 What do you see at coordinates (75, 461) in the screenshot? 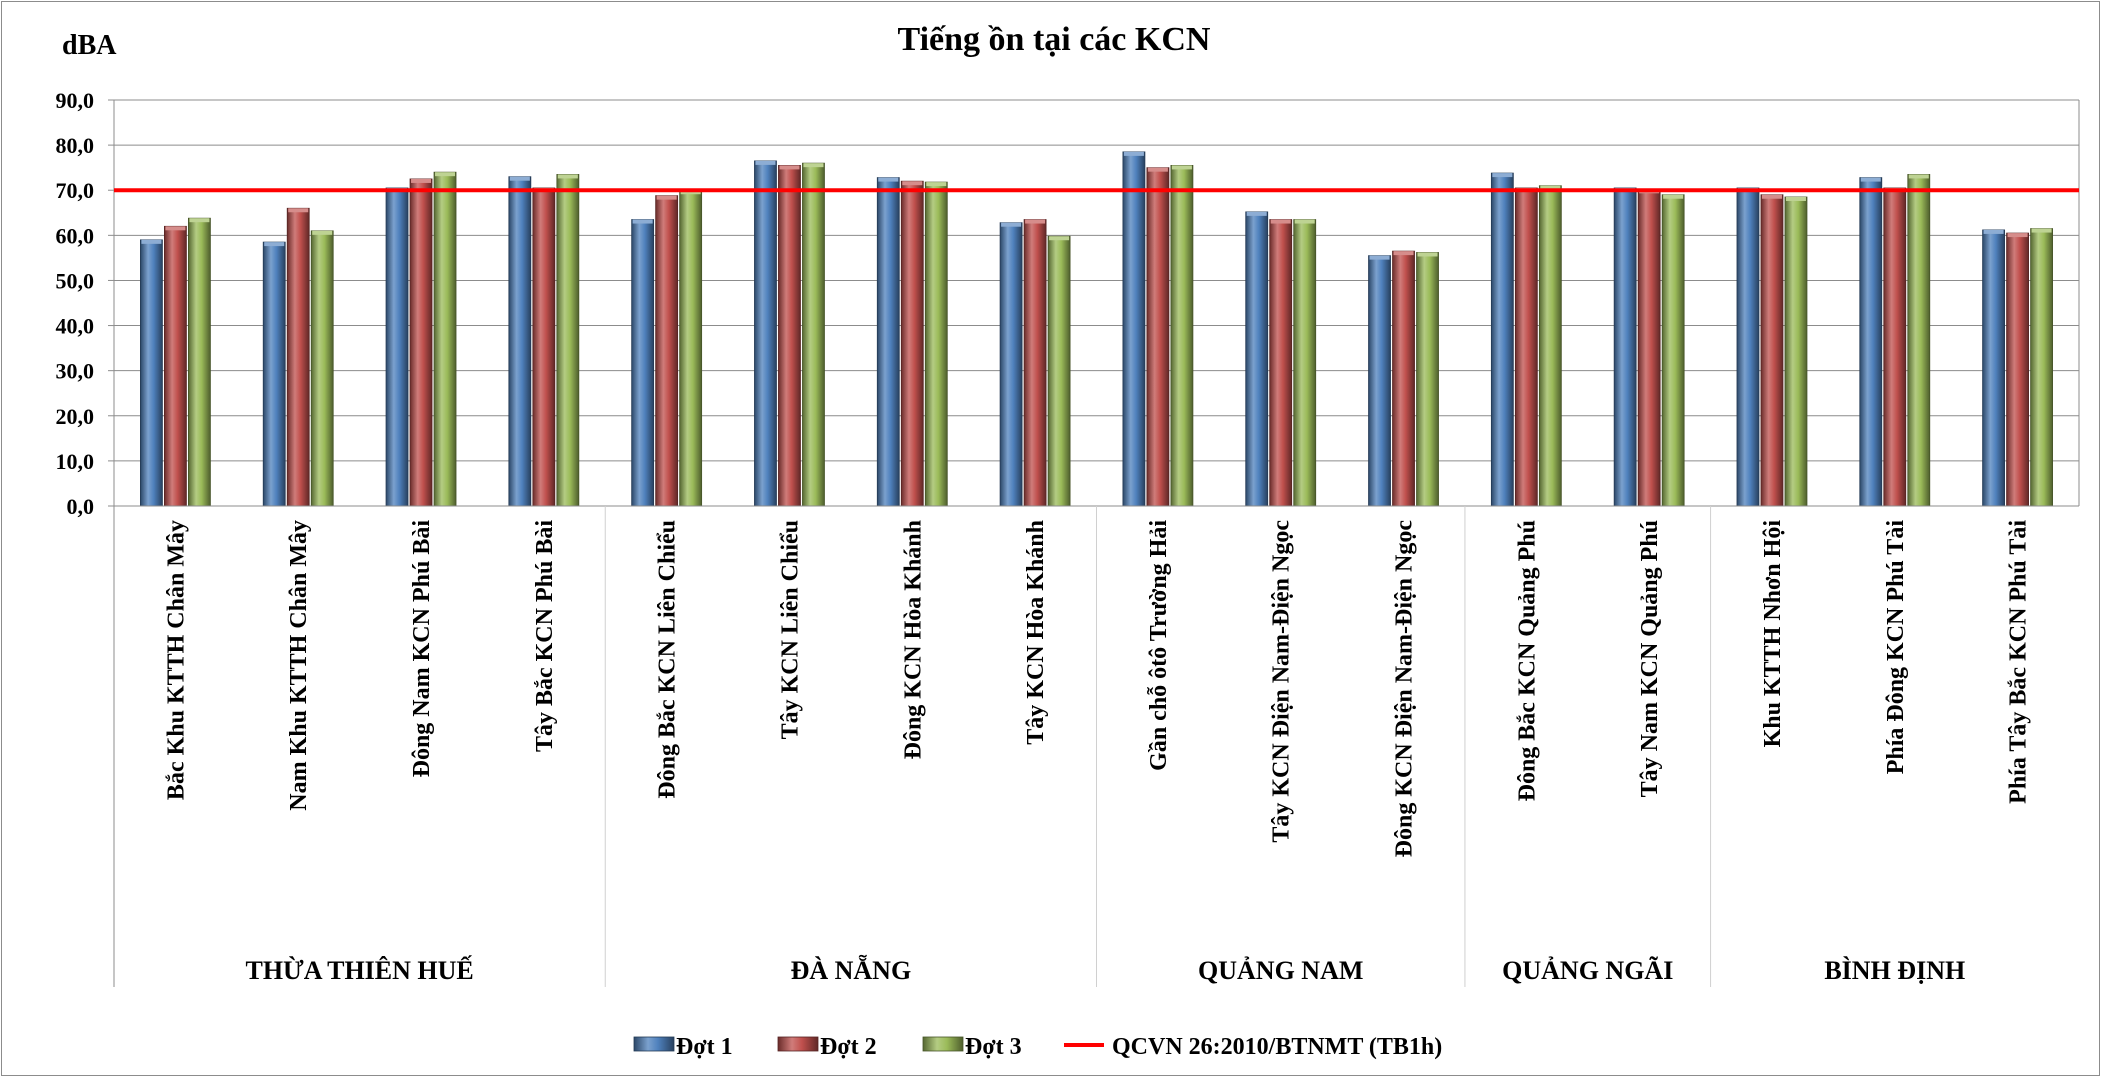
I see `y-tick-label: 10,0` at bounding box center [75, 461].